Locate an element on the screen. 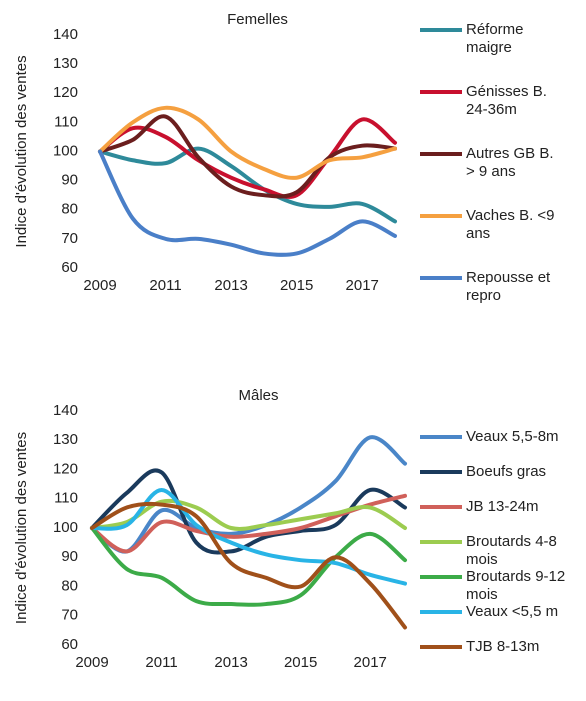 The height and width of the screenshot is (701, 586). legend-label: Veaux <5,5 m is located at coordinates (512, 611).